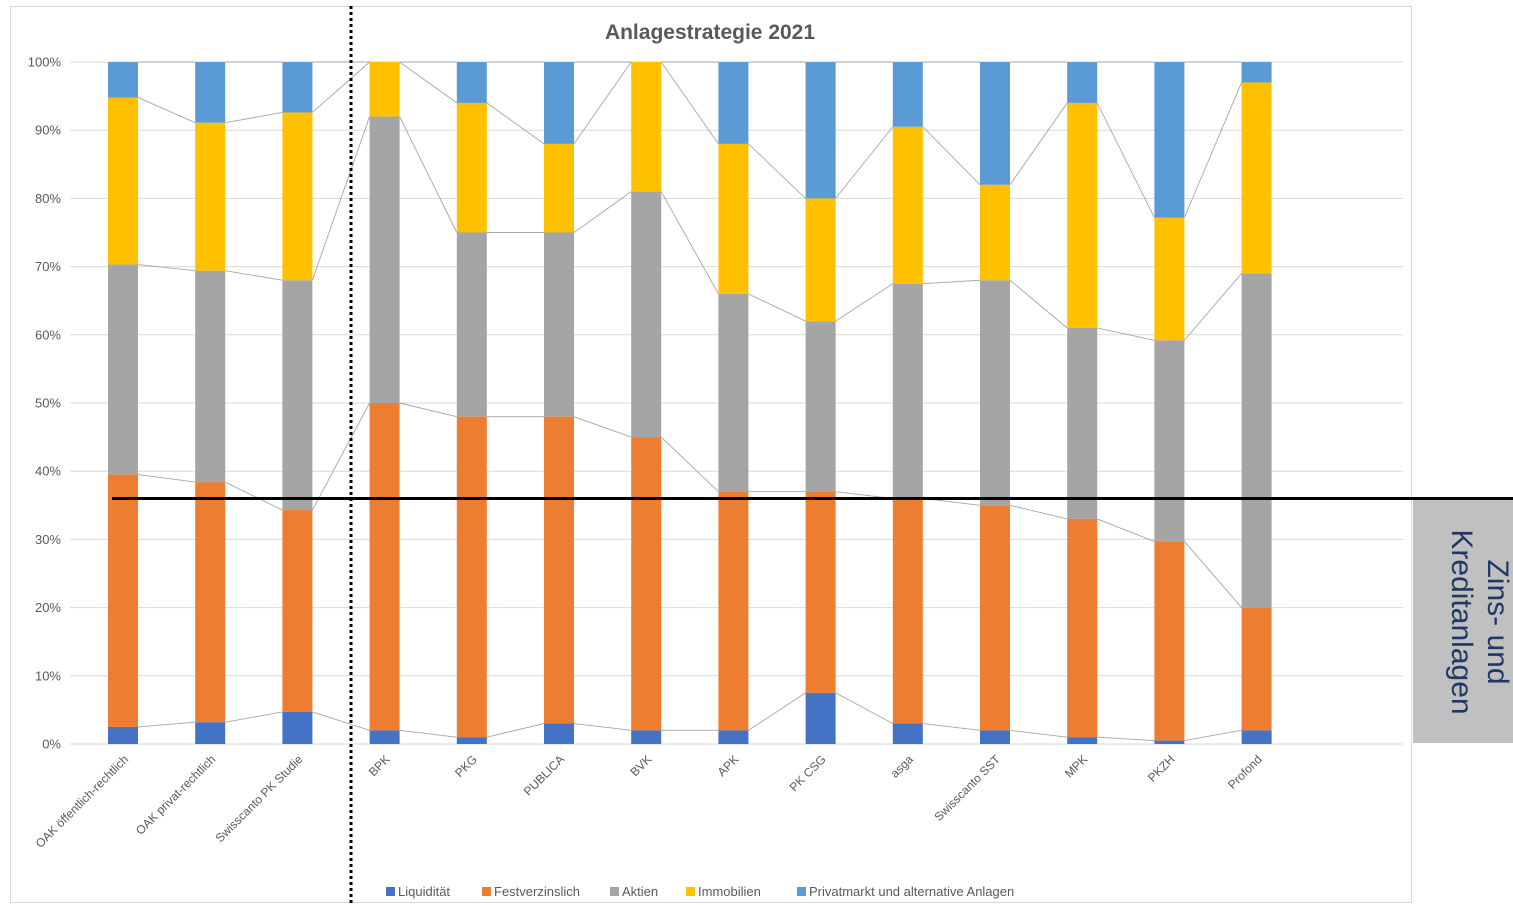 The image size is (1513, 905). What do you see at coordinates (544, 775) in the screenshot?
I see `category-label: PUBLICA` at bounding box center [544, 775].